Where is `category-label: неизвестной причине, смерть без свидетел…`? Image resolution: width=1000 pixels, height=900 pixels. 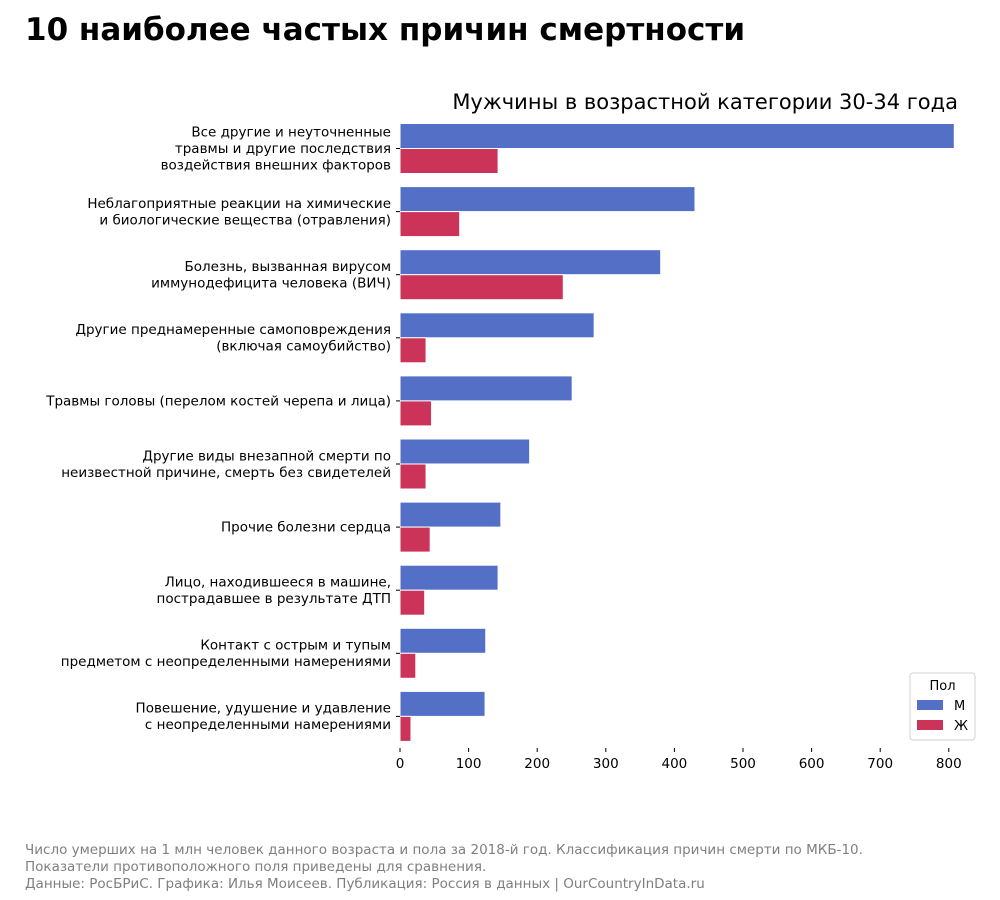
category-label: неизвестной причине, смерть без свидетел… is located at coordinates (226, 473).